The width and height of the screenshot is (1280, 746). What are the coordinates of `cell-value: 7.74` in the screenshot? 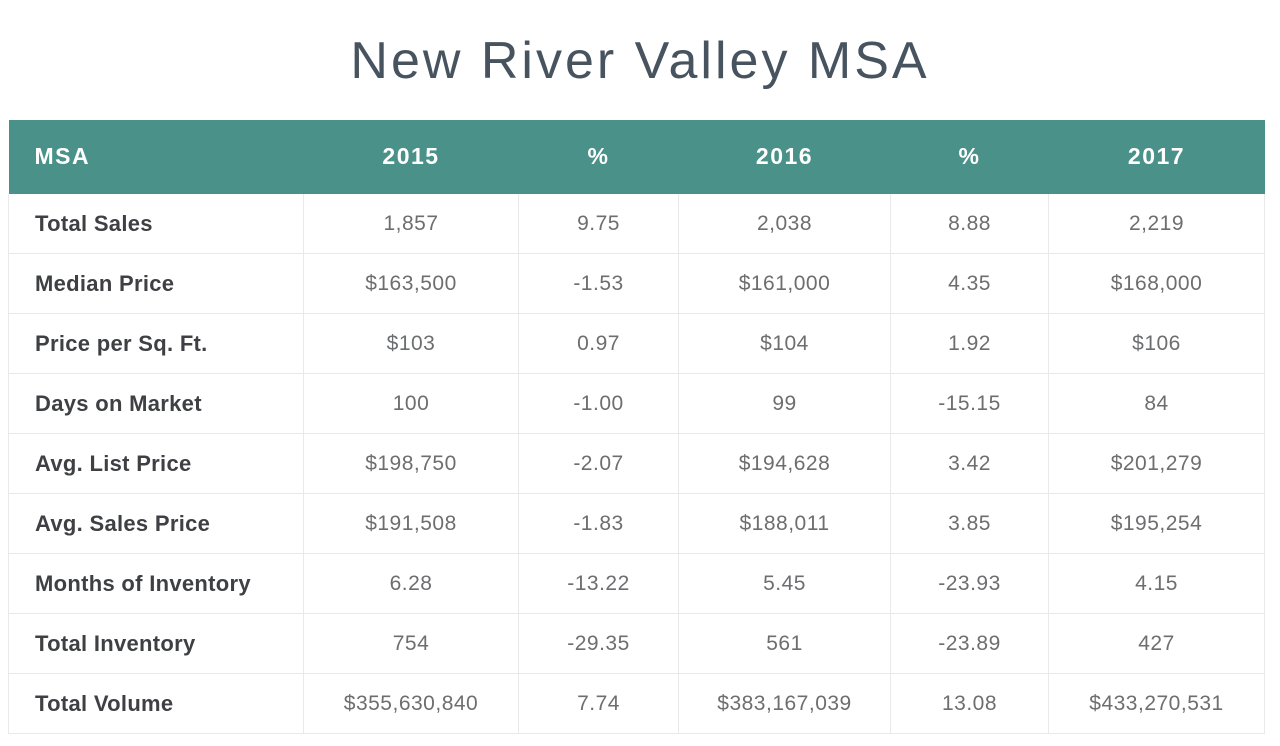 It's located at (598, 704).